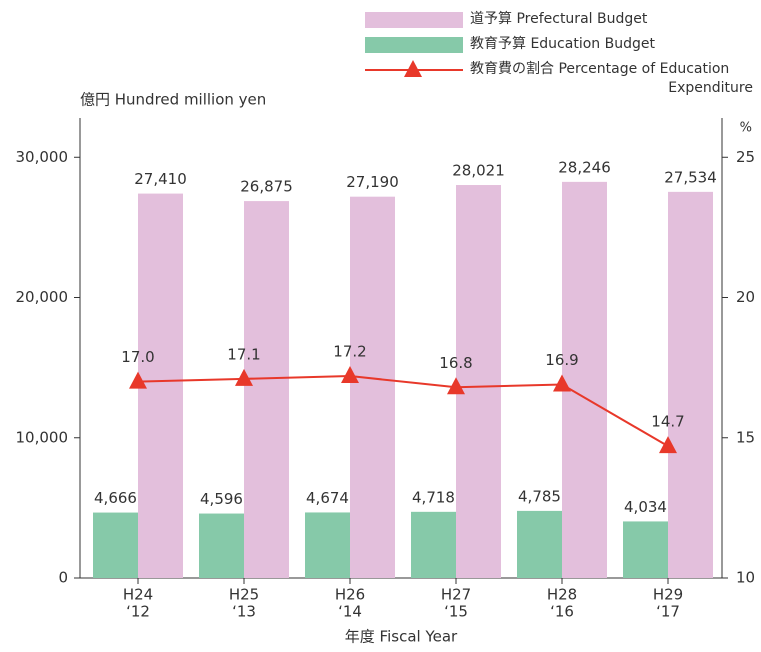  Describe the element at coordinates (244, 612) in the screenshot. I see `x-tick-label: ‘13` at that location.